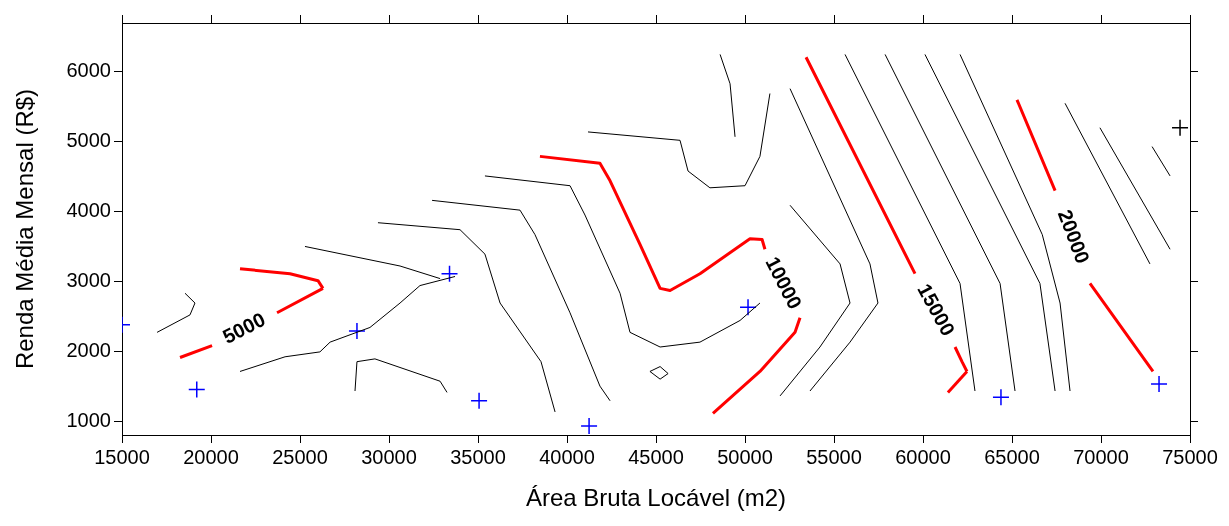  What do you see at coordinates (389, 456) in the screenshot?
I see `x-tick-label: 30000` at bounding box center [389, 456].